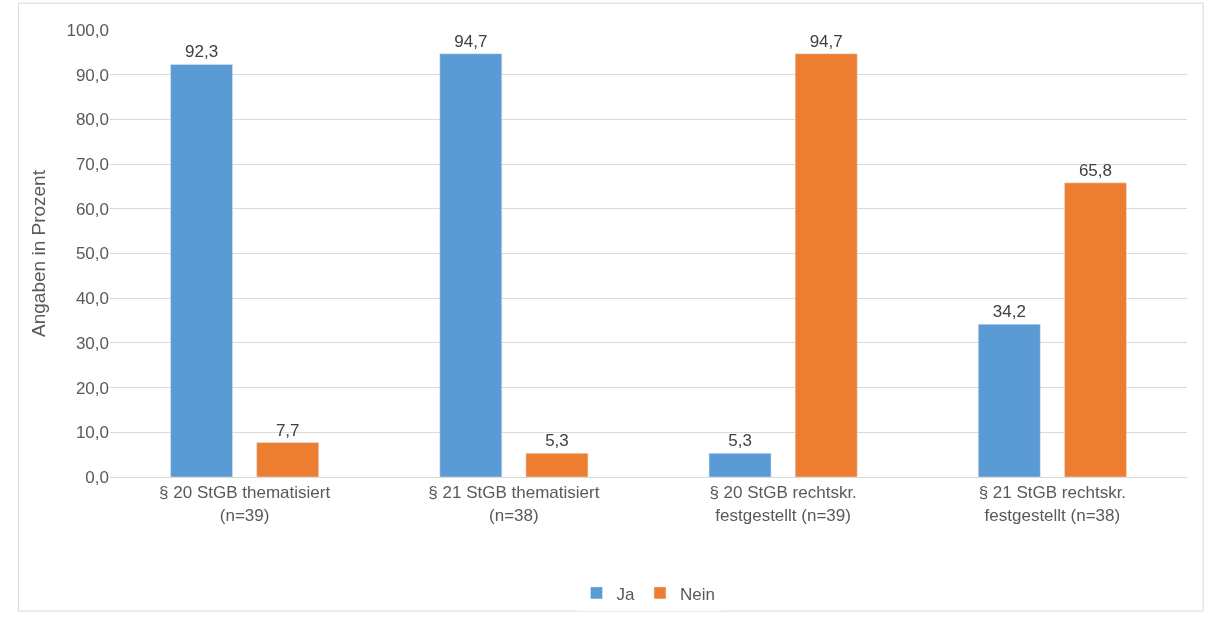 This screenshot has height=623, width=1212. I want to click on y-tick-label: 0,0, so click(97, 477).